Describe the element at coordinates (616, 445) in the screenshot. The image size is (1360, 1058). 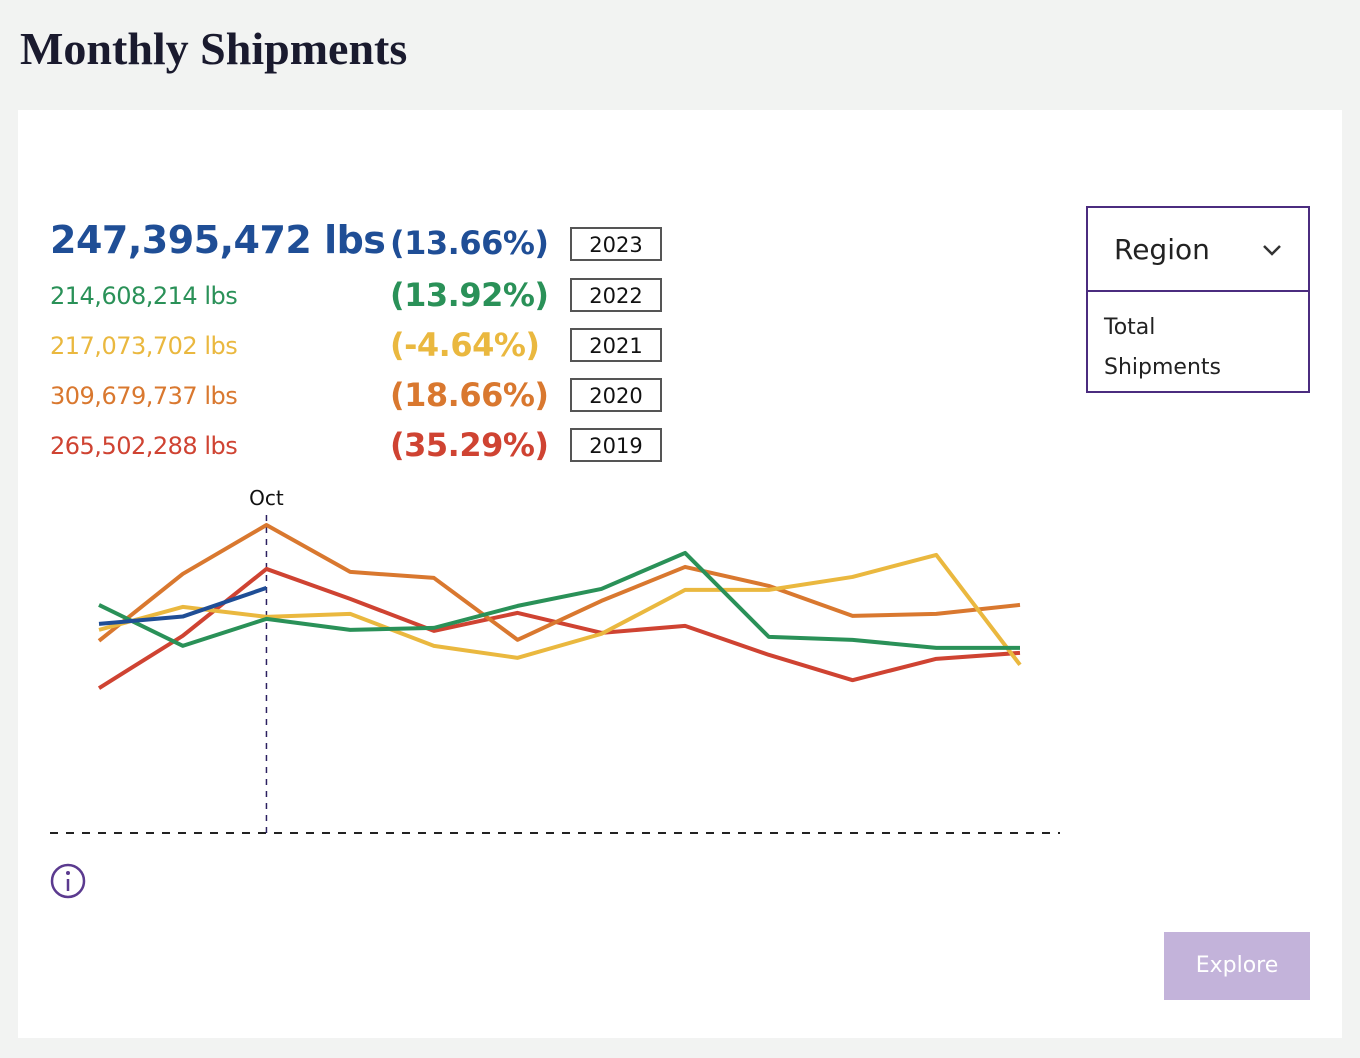
I see `year-toggle: 2019` at that location.